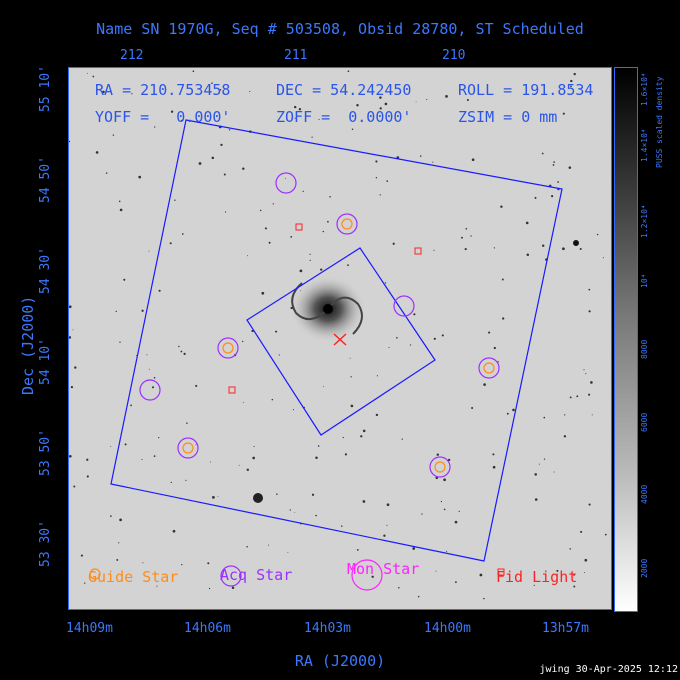 This screenshot has width=680, height=680. Describe the element at coordinates (344, 117) in the screenshot. I see `zoff-value: ZOFF = 0.0000'` at that location.